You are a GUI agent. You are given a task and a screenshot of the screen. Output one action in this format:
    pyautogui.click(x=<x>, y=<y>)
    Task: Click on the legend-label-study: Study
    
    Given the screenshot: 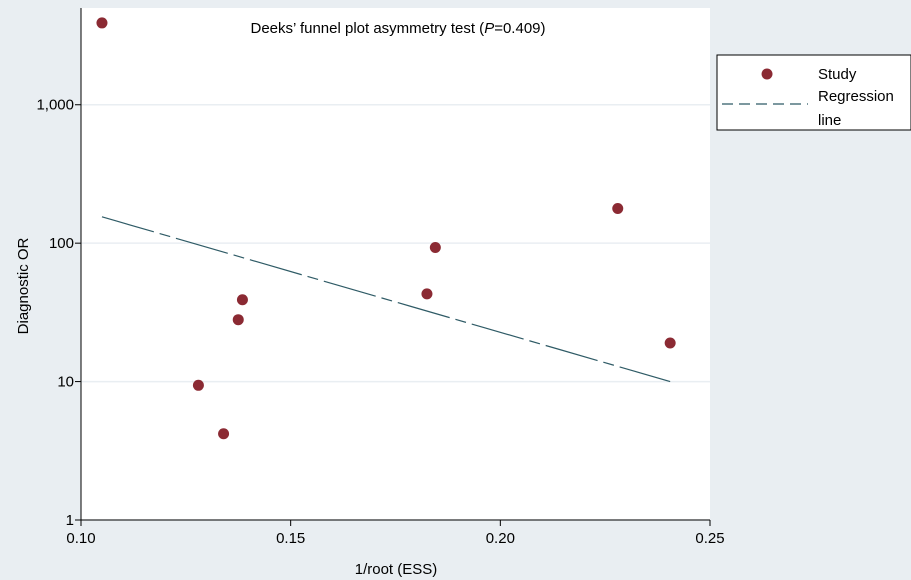 What is the action you would take?
    pyautogui.click(x=837, y=74)
    